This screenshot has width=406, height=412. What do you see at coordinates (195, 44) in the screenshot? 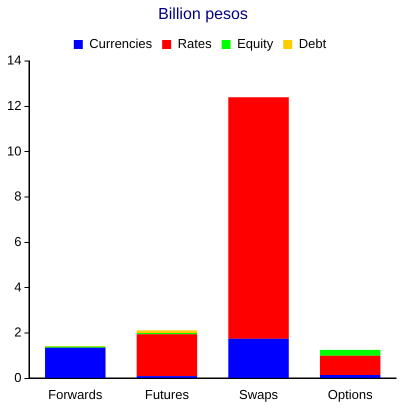
I see `legend-label: Rates` at bounding box center [195, 44].